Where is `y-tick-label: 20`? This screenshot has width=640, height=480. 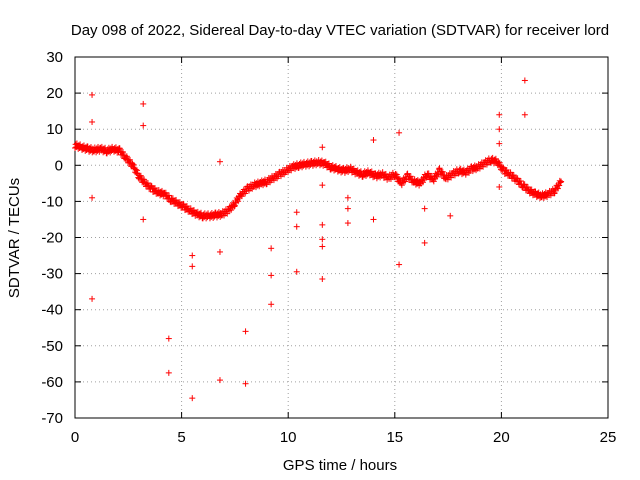
y-tick-label: 20 is located at coordinates (54, 93).